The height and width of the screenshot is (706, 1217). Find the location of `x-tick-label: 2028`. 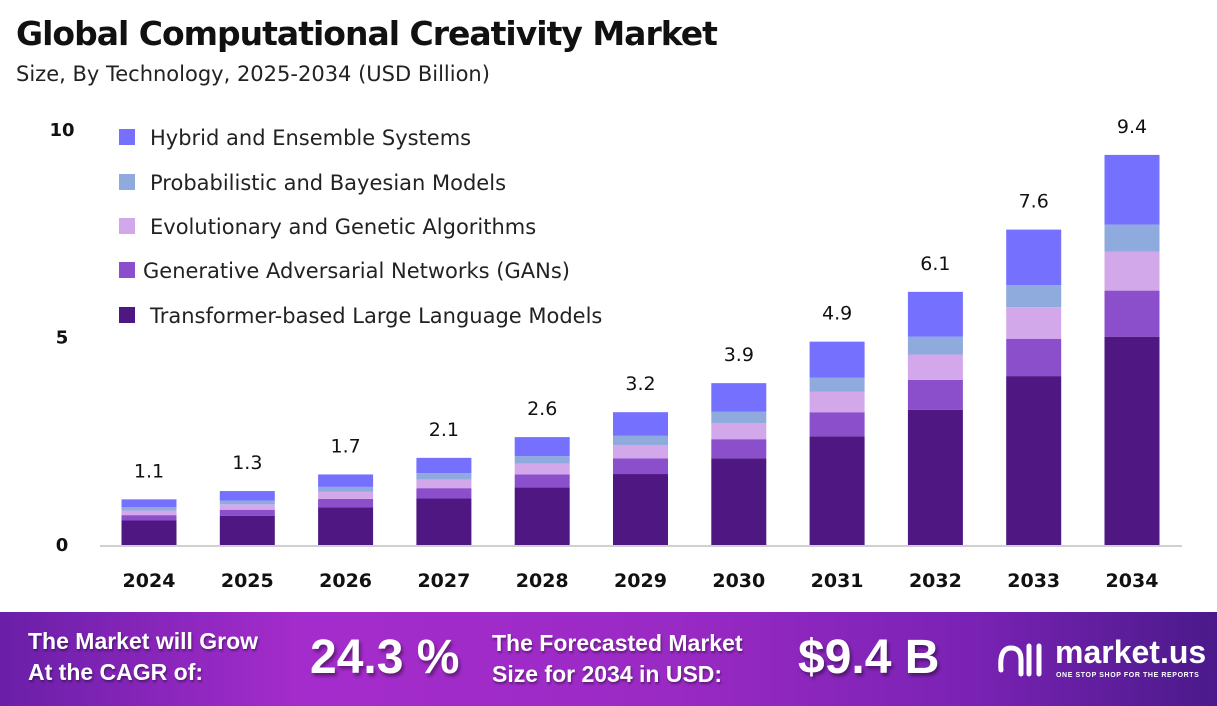

x-tick-label: 2028 is located at coordinates (542, 581).